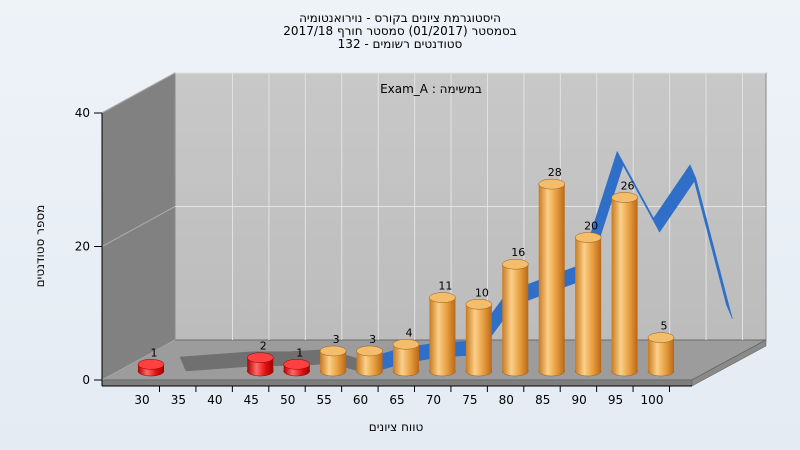  What do you see at coordinates (396, 400) in the screenshot?
I see `x-tick-label: 65` at bounding box center [396, 400].